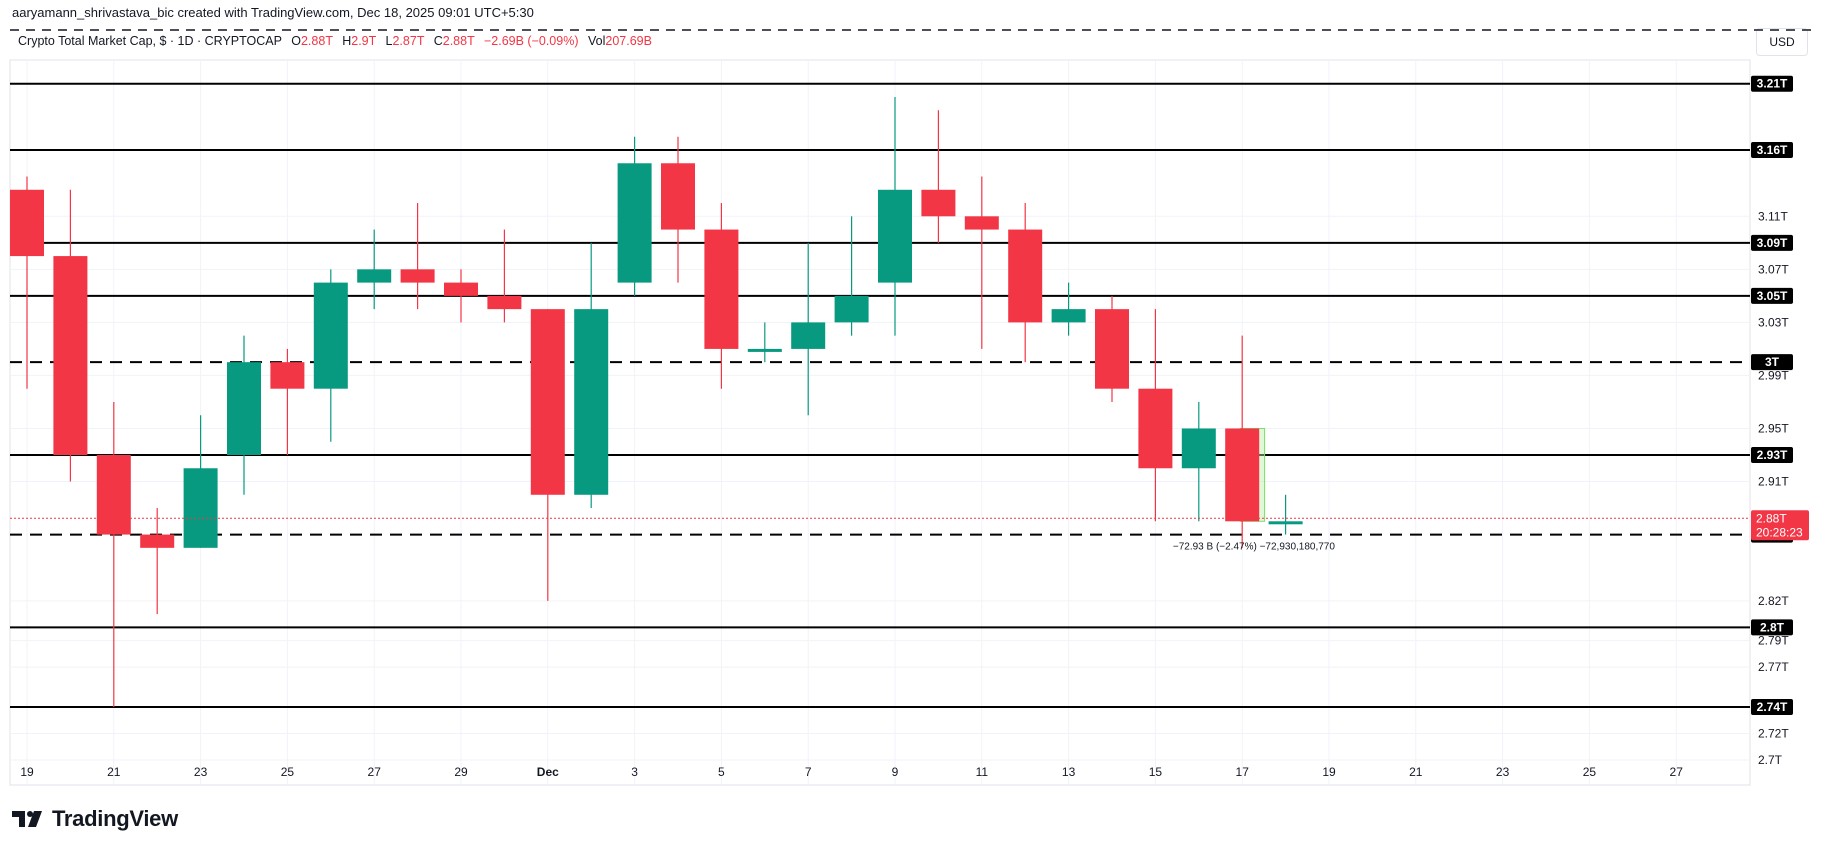 This screenshot has width=1825, height=847. Describe the element at coordinates (721, 772) in the screenshot. I see `x-tick-label: 5` at that location.